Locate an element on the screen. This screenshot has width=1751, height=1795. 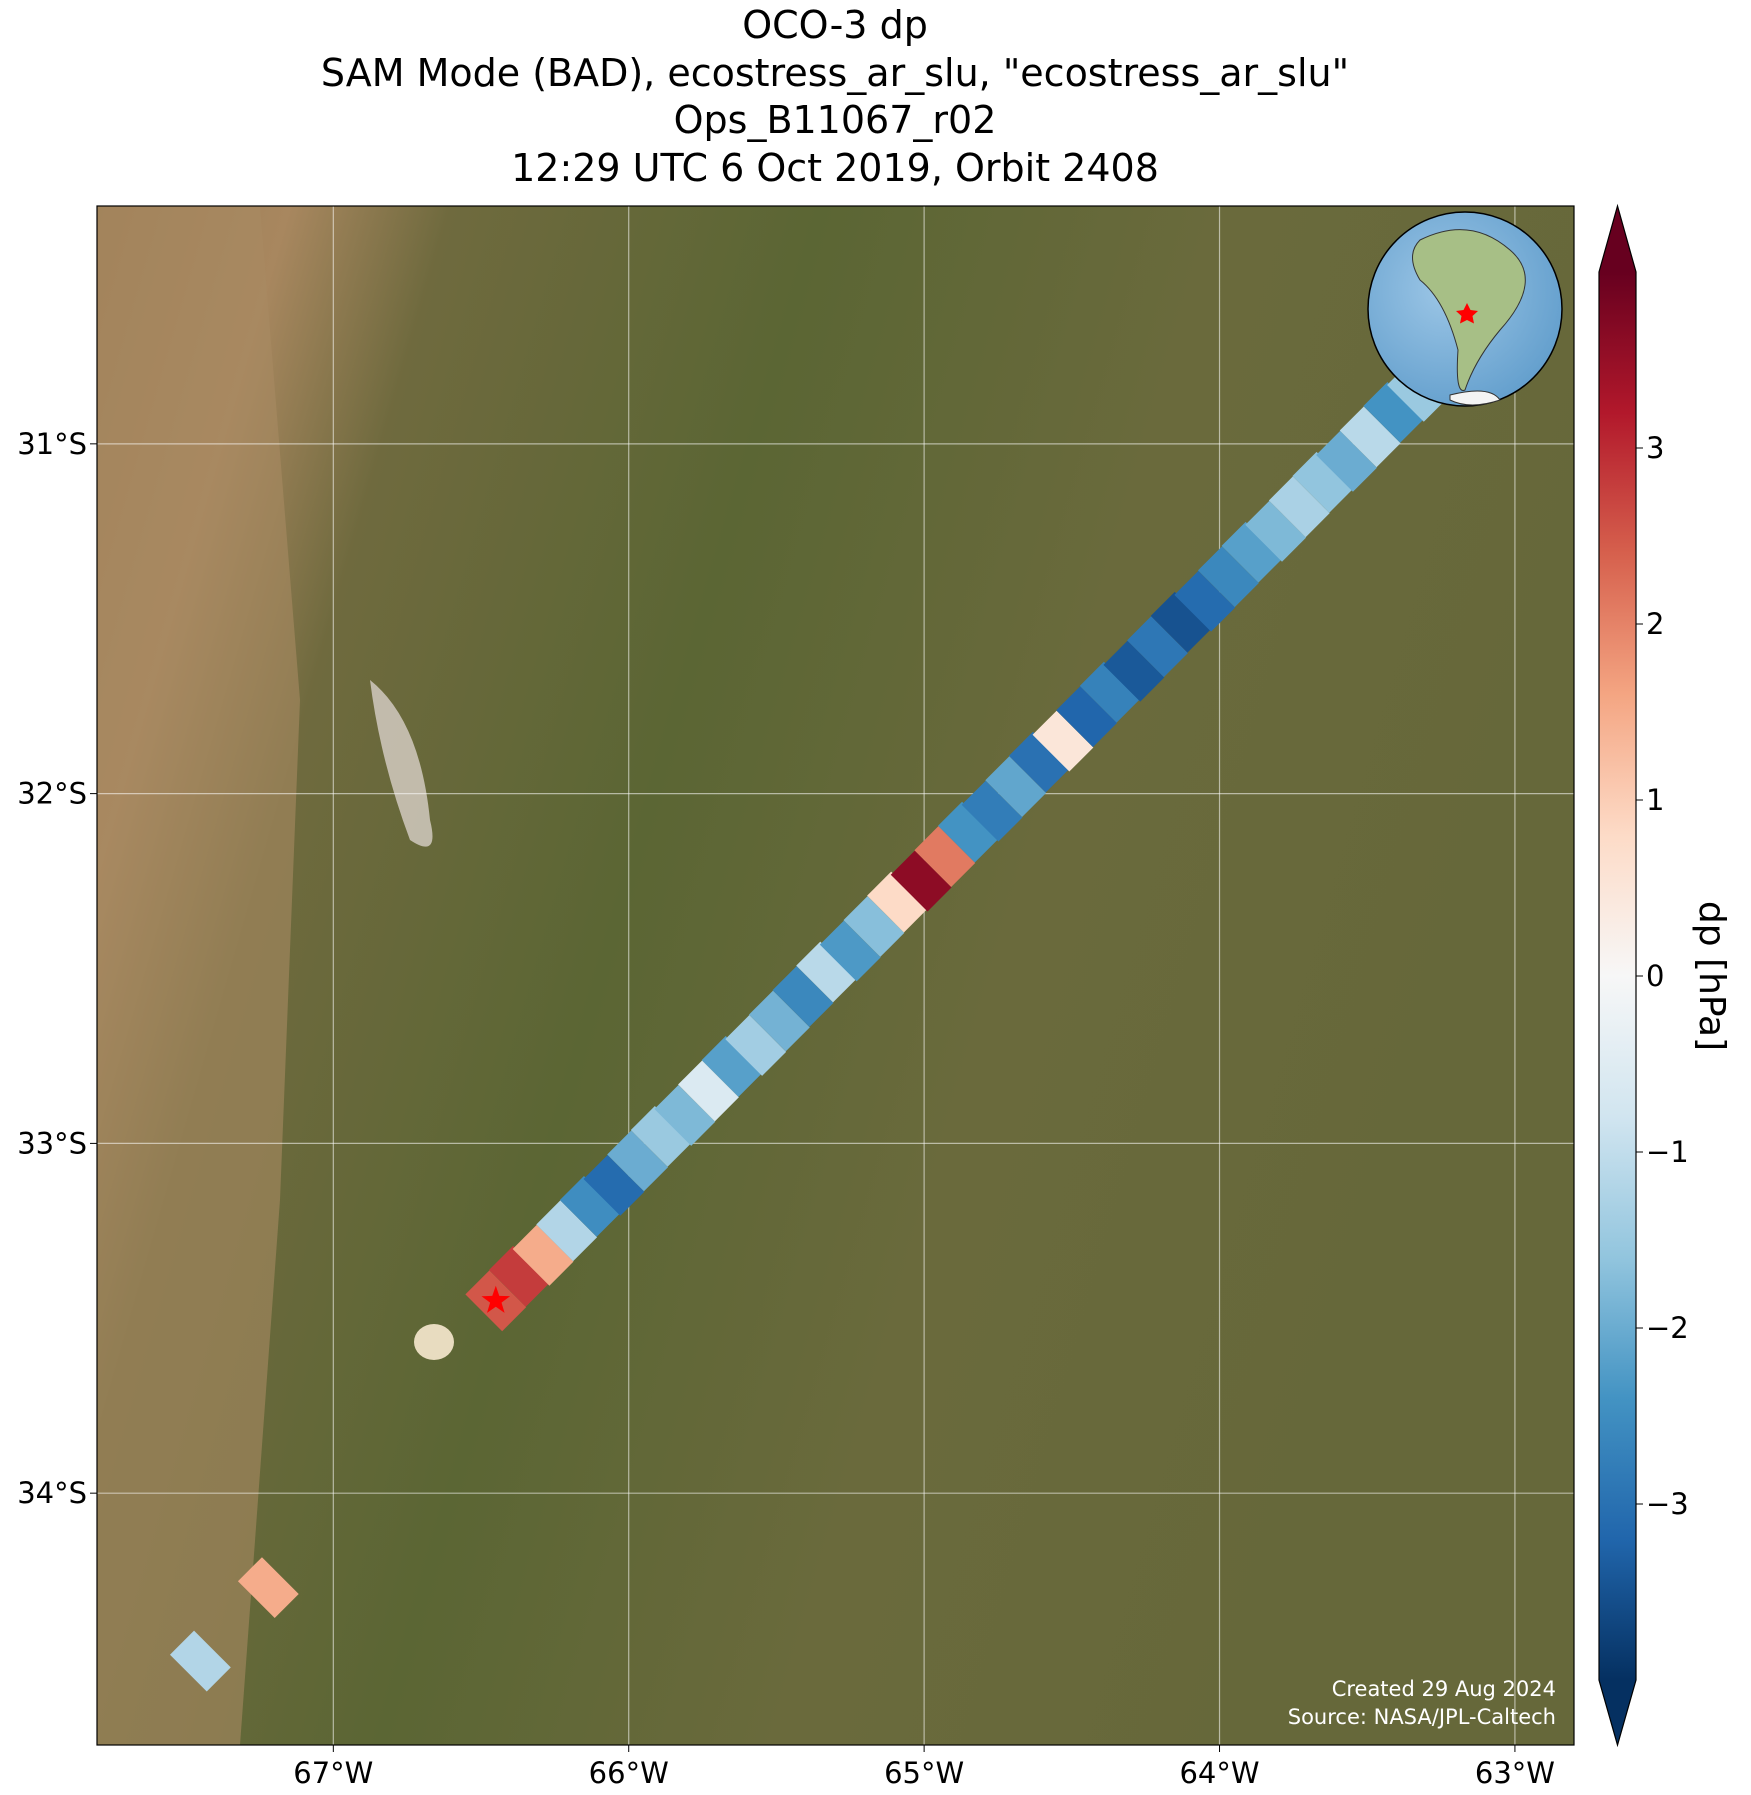
globe-star is located at coordinates (1467, 313).